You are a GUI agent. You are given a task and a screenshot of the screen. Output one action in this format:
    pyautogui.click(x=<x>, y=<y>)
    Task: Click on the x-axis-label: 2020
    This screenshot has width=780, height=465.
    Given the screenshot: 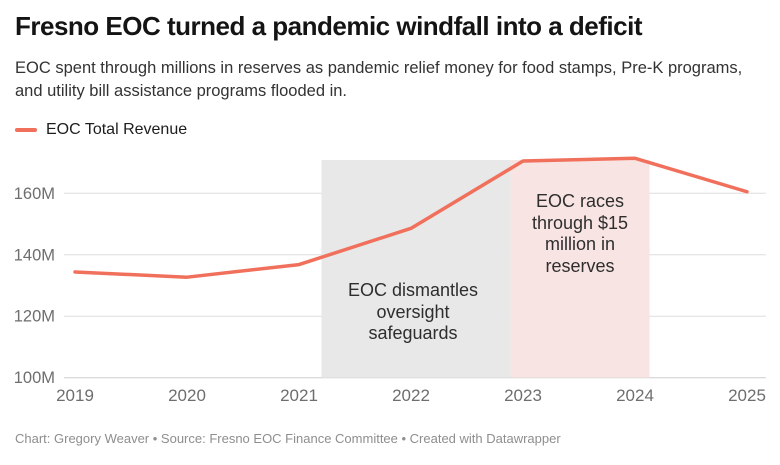 What is the action you would take?
    pyautogui.click(x=187, y=395)
    